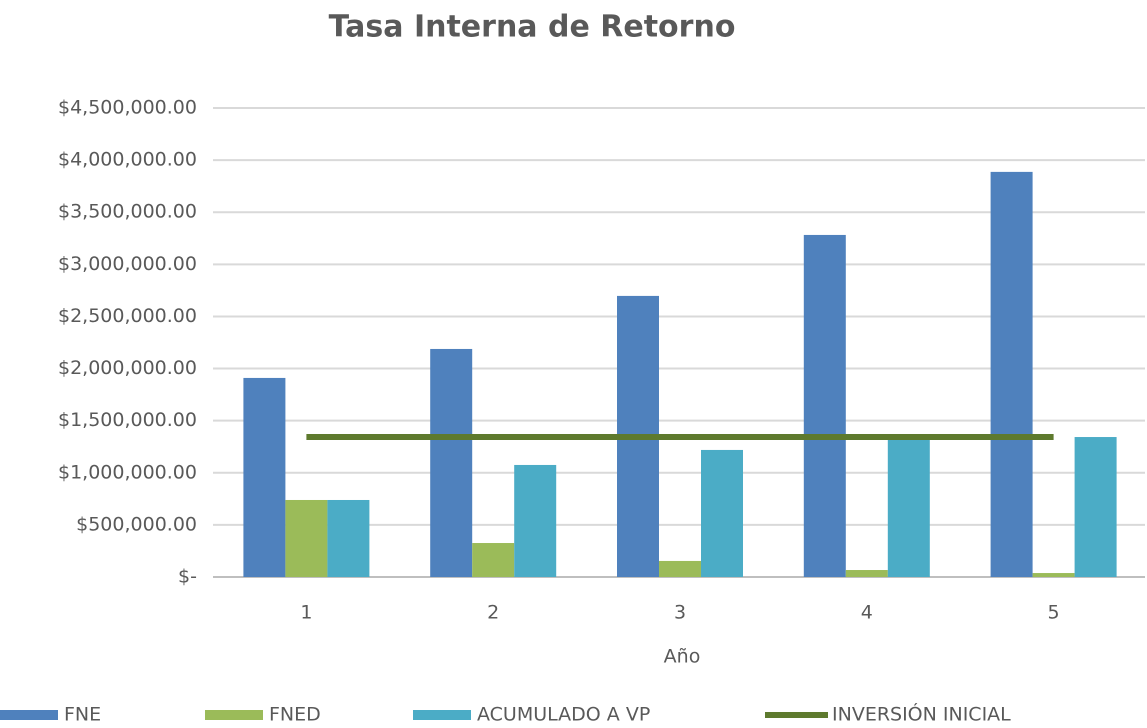 The width and height of the screenshot is (1147, 728). Describe the element at coordinates (921, 714) in the screenshot. I see `legend-label: INVERSIÓN INICIAL` at that location.